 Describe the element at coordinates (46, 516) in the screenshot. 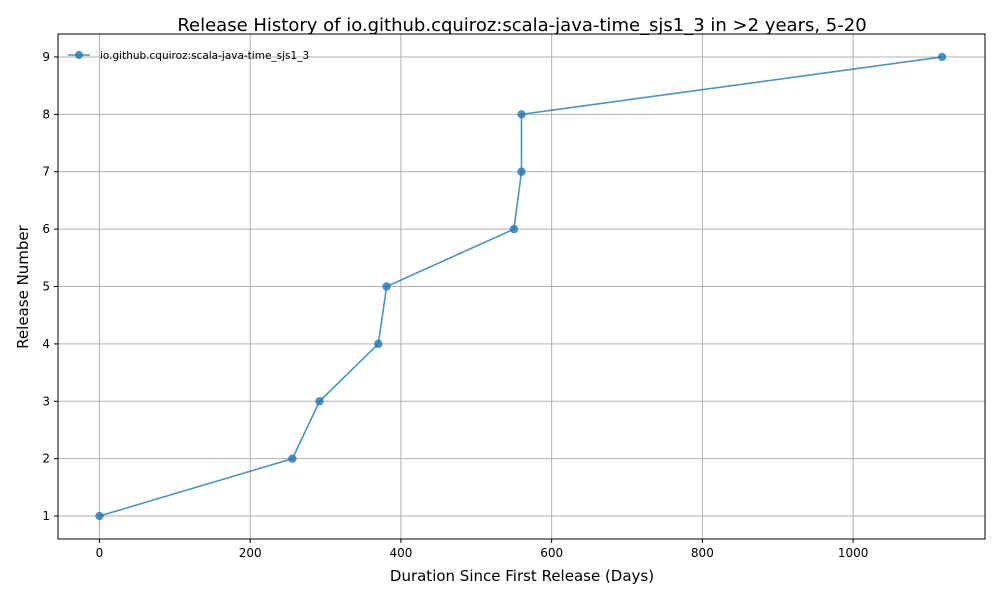

I see `y-tick-label: 1` at that location.